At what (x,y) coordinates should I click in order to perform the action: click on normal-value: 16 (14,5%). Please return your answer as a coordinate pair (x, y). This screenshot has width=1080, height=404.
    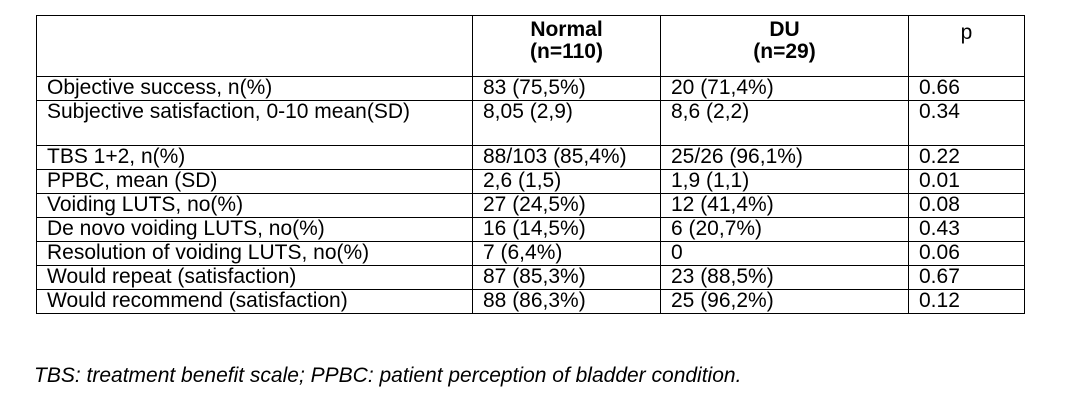
    Looking at the image, I should click on (566, 229).